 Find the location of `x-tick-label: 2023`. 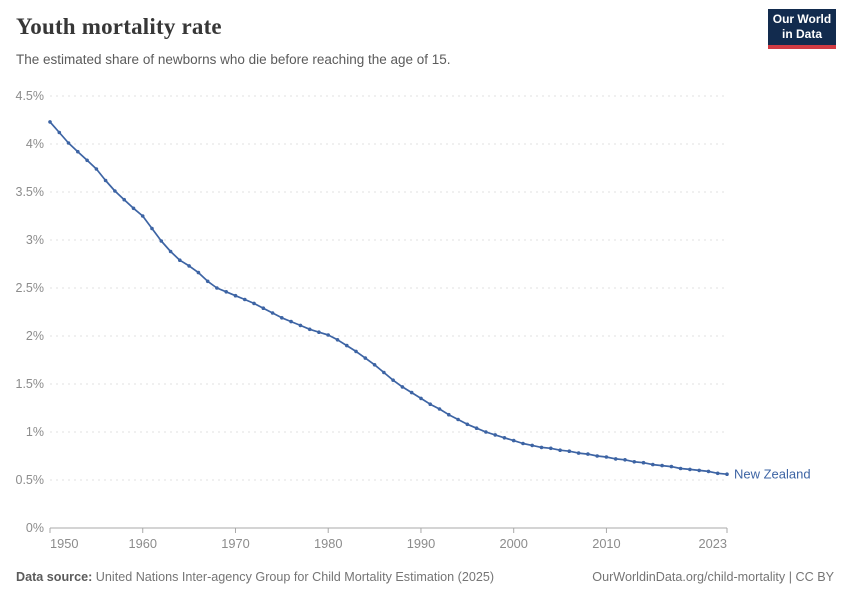

x-tick-label: 2023 is located at coordinates (713, 543).